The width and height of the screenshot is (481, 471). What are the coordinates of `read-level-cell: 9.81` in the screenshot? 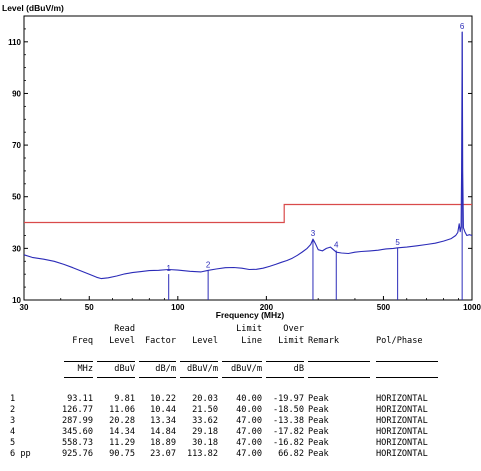 It's located at (124, 399).